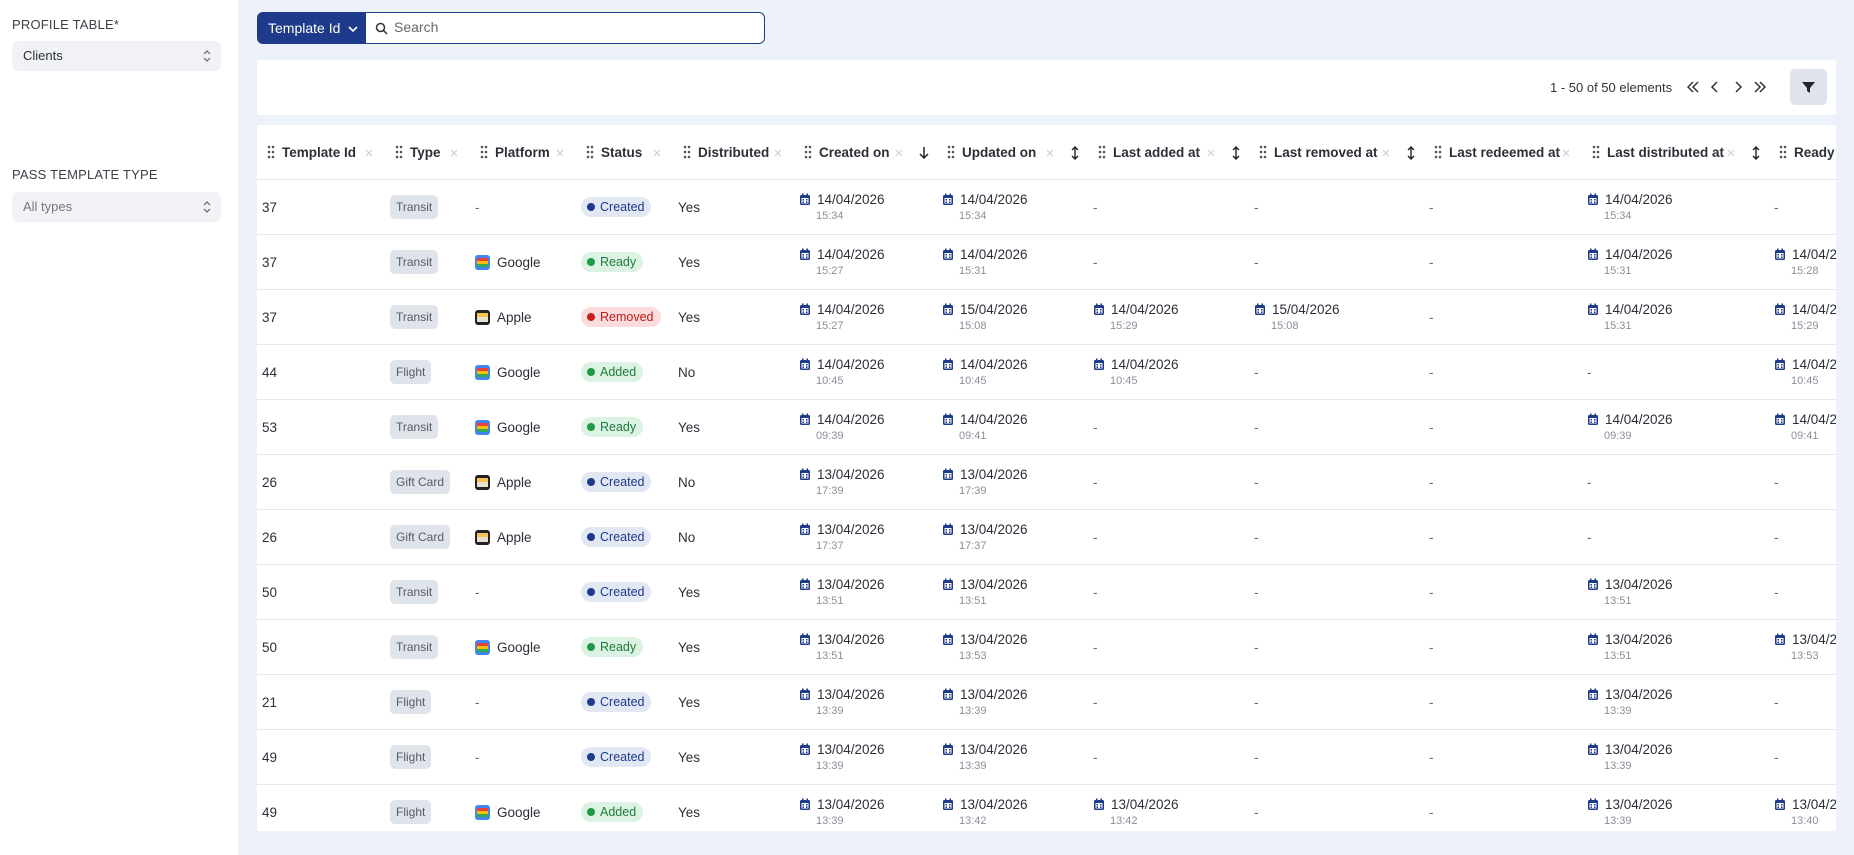 Image resolution: width=1854 pixels, height=855 pixels. What do you see at coordinates (624, 152) in the screenshot?
I see `header-cell: Status` at bounding box center [624, 152].